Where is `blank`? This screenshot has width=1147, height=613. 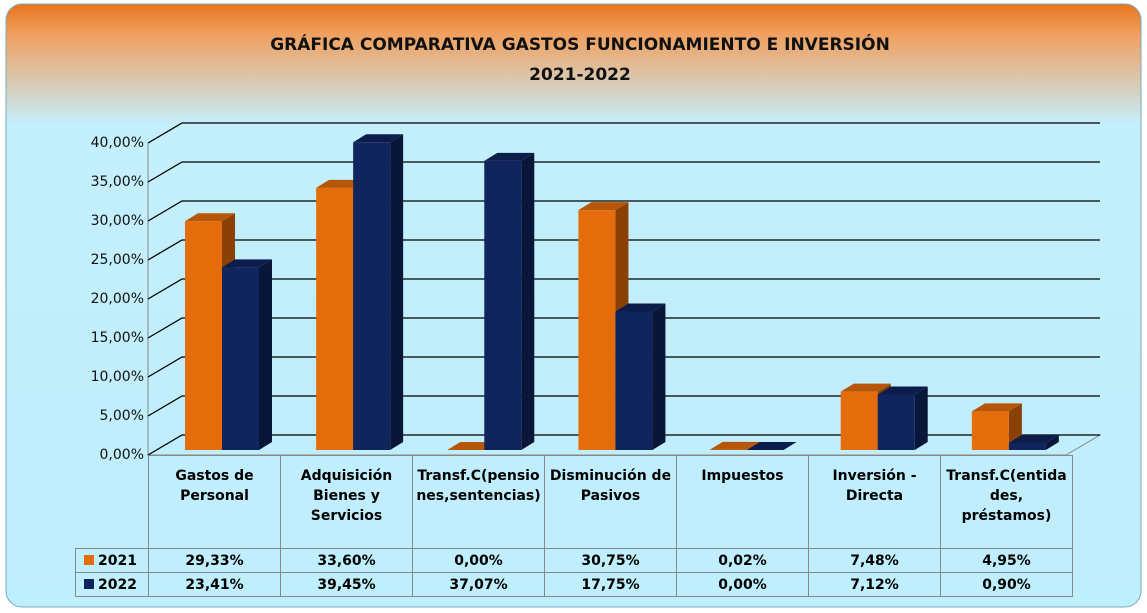 blank is located at coordinates (112, 502).